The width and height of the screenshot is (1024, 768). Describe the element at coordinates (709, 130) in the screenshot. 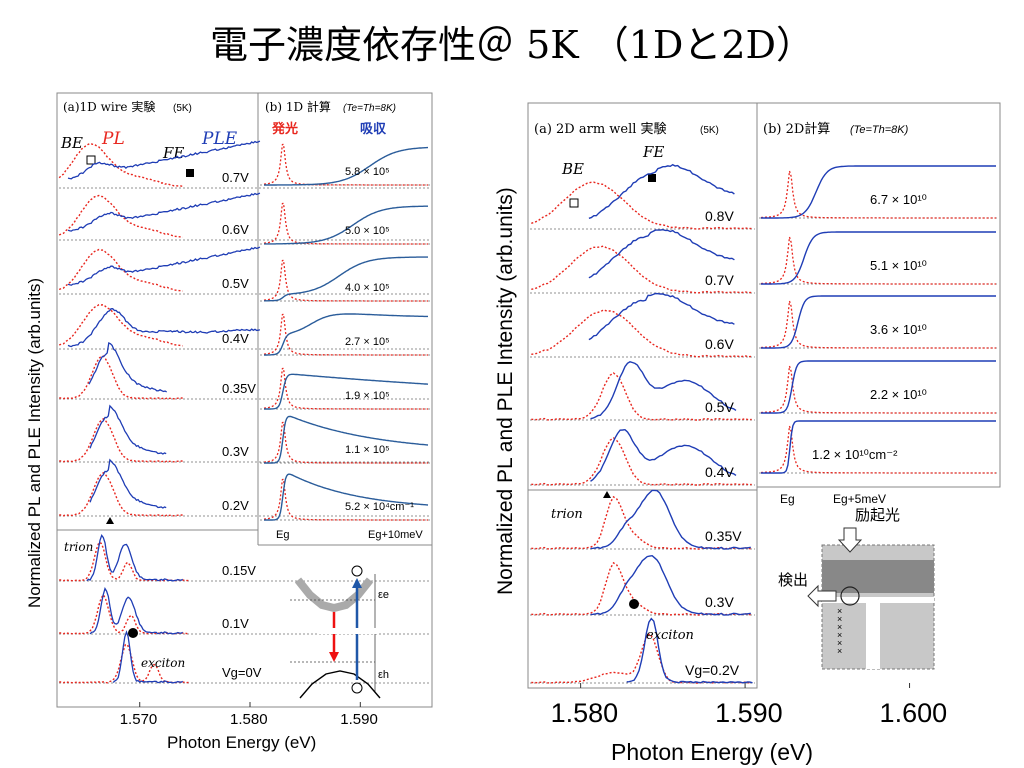

I see `panel-a-temp: (5K)` at that location.